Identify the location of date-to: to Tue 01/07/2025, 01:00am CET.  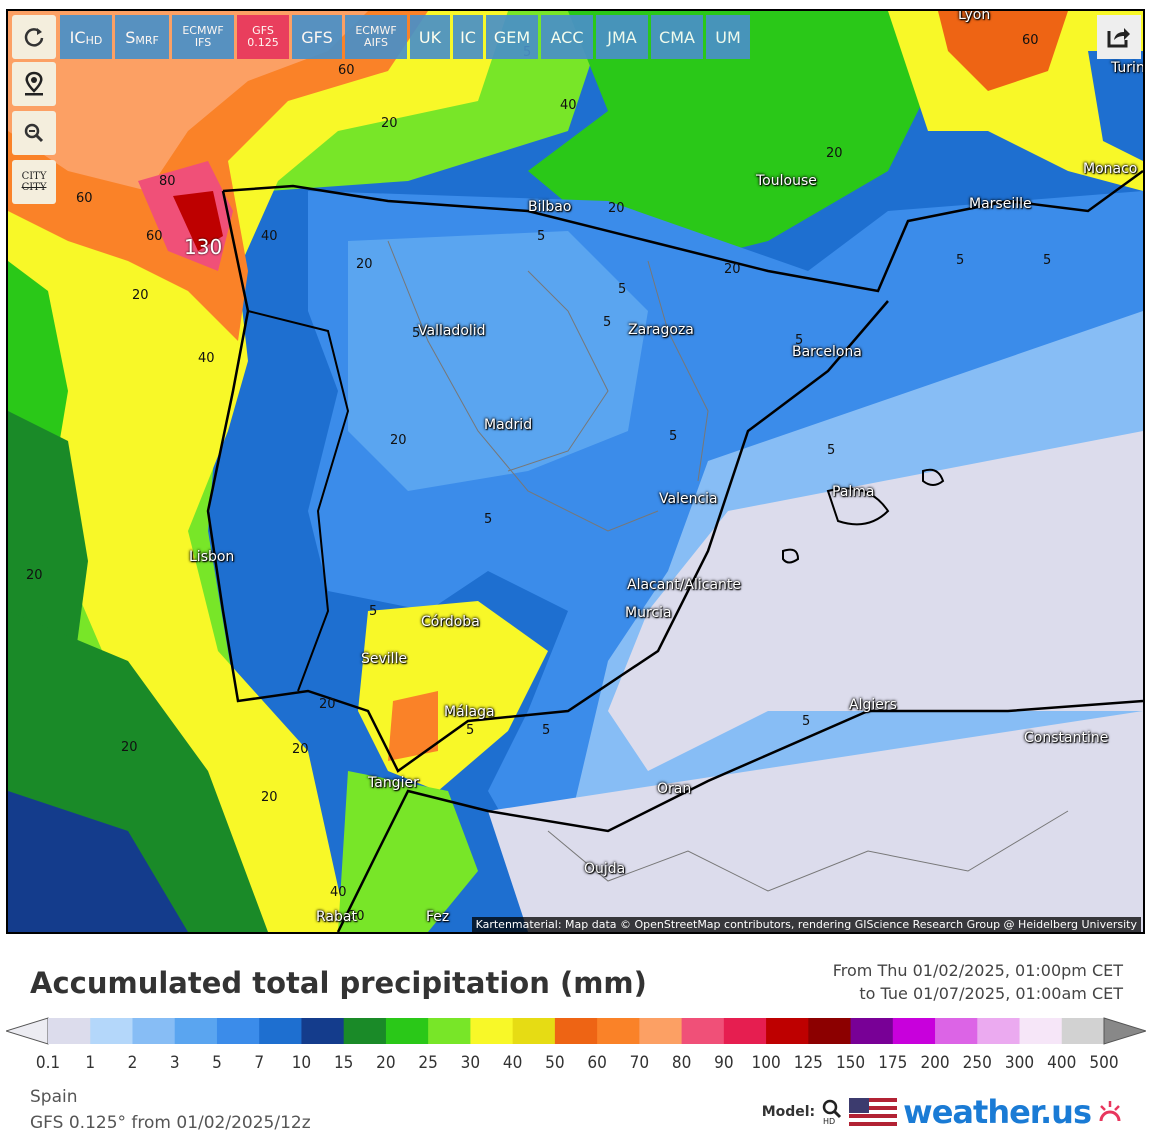
(991, 993).